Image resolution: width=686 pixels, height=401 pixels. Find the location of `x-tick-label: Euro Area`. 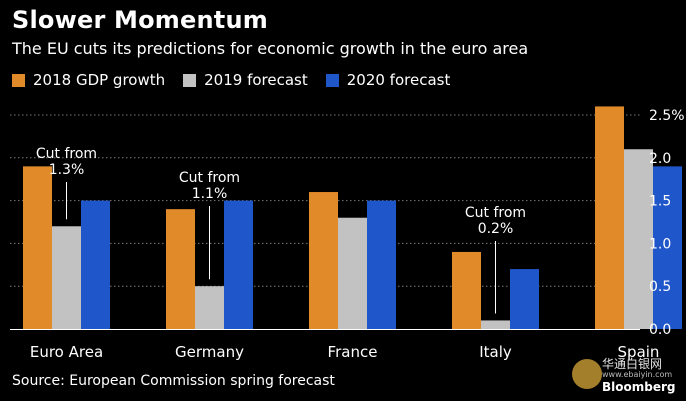

x-tick-label: Euro Area is located at coordinates (66, 352).